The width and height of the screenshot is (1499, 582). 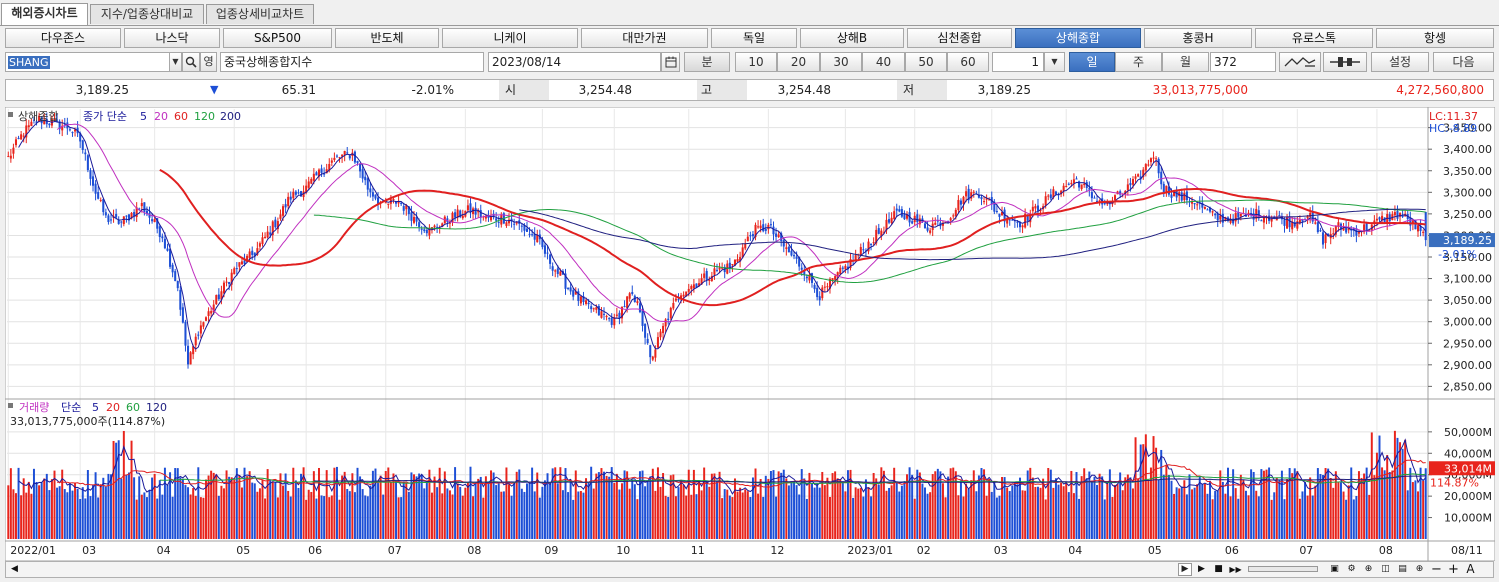 What do you see at coordinates (1345, 62) in the screenshot?
I see `candle-chart-type-icon` at bounding box center [1345, 62].